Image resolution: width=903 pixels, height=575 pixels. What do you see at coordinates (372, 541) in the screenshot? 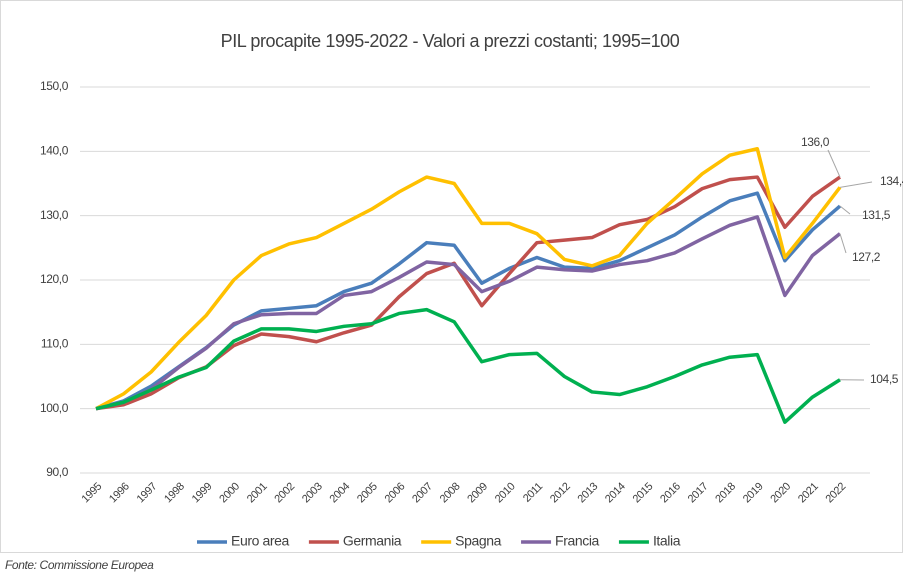
I see `legend-label: Germania` at bounding box center [372, 541].